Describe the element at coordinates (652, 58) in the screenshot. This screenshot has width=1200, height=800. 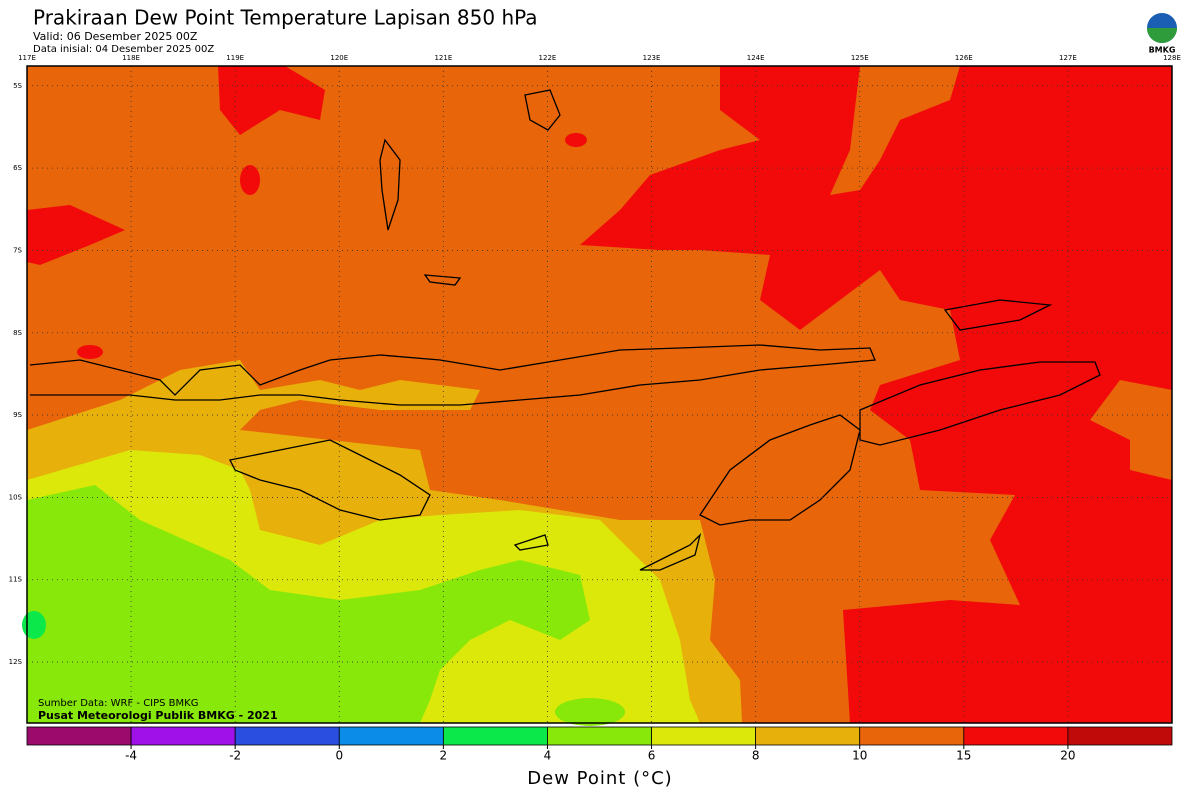
I see `x-tick-label: 123E` at that location.